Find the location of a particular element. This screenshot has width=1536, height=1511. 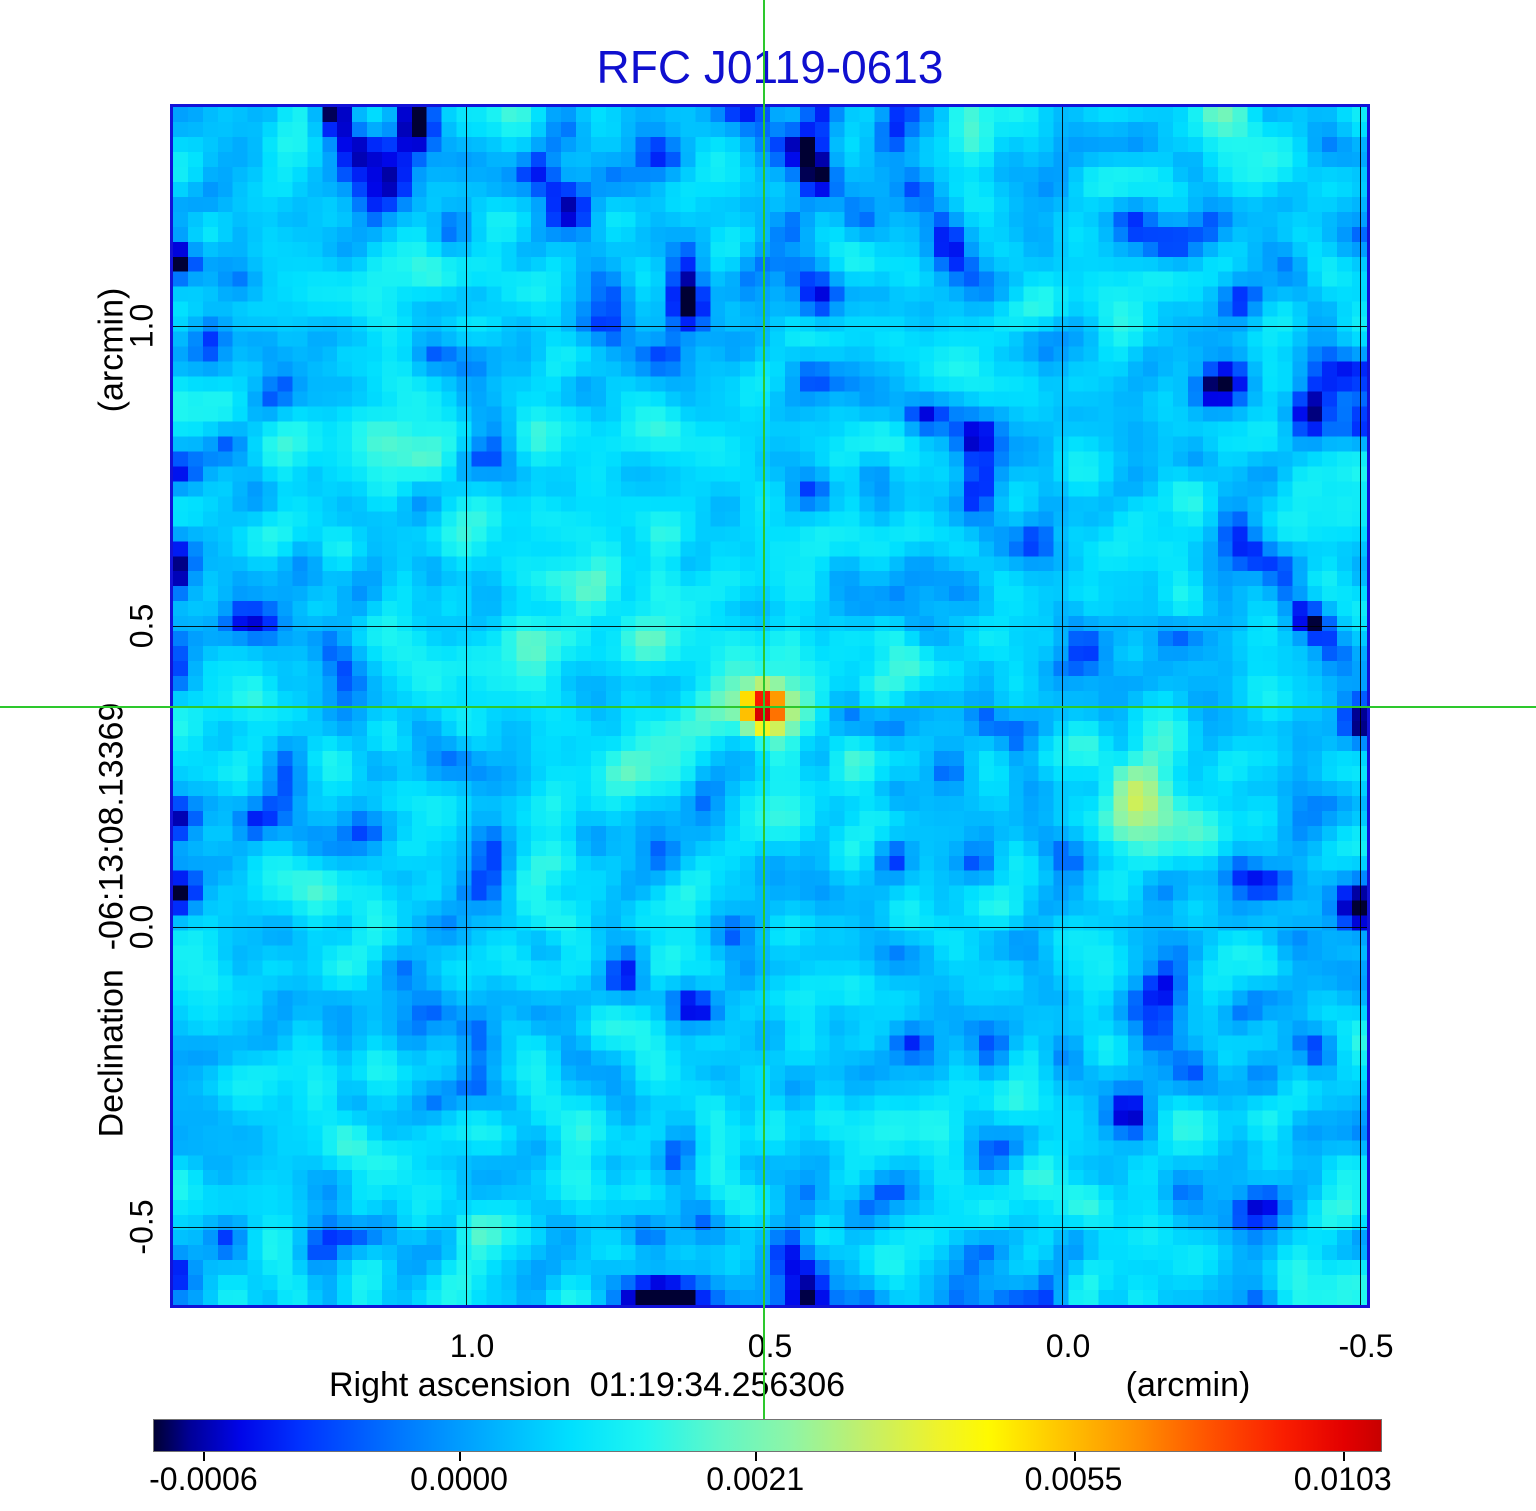

crosshair-horizontal-line is located at coordinates (768, 707).